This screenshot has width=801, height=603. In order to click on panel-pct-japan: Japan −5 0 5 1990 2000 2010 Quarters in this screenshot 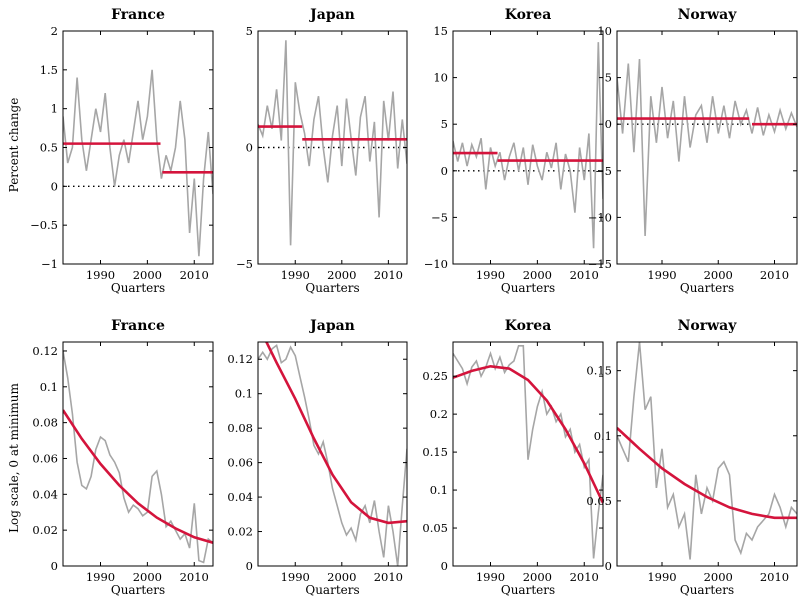, I will do `click(322, 151)`.